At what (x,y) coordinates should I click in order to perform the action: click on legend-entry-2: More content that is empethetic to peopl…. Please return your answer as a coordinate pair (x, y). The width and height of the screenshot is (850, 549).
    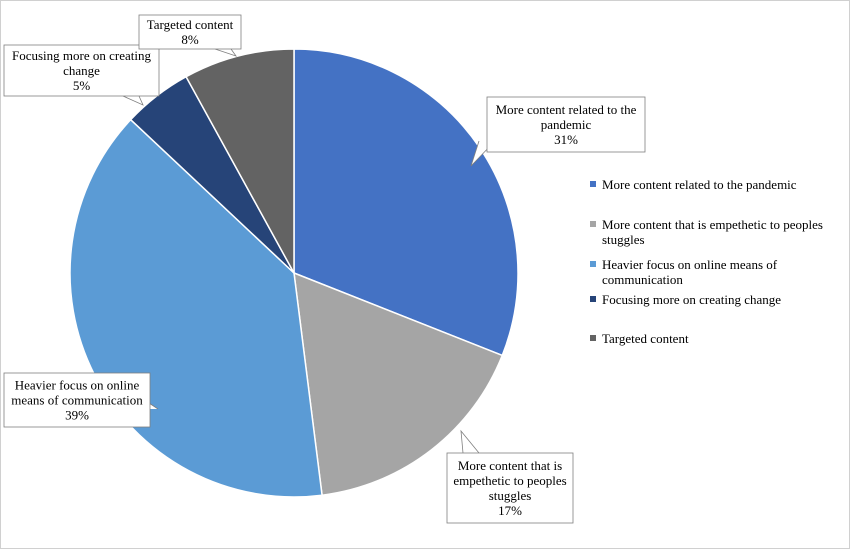
    Looking at the image, I should click on (706, 232).